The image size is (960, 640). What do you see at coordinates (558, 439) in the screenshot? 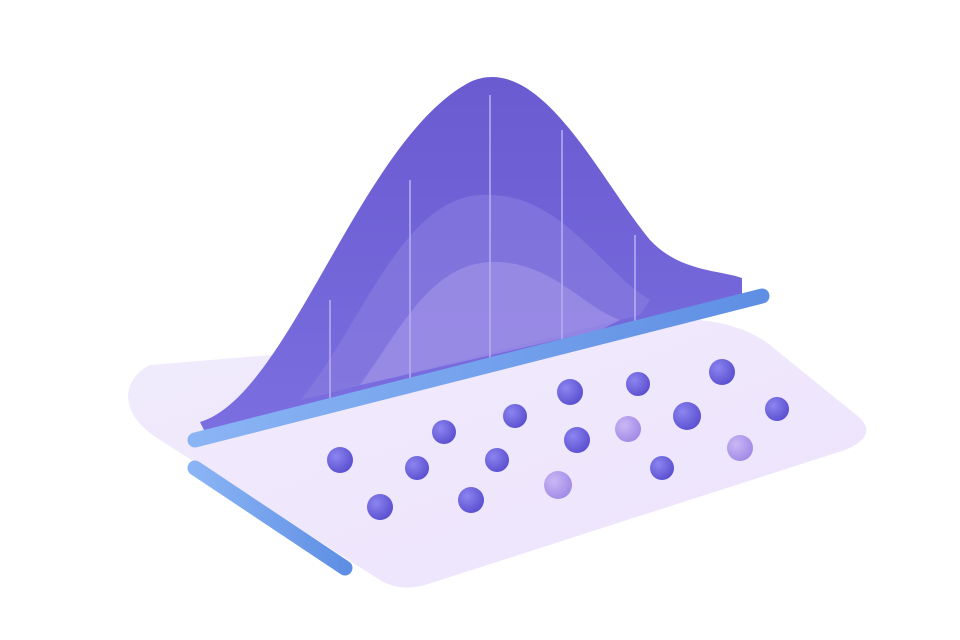
I see `dots` at bounding box center [558, 439].